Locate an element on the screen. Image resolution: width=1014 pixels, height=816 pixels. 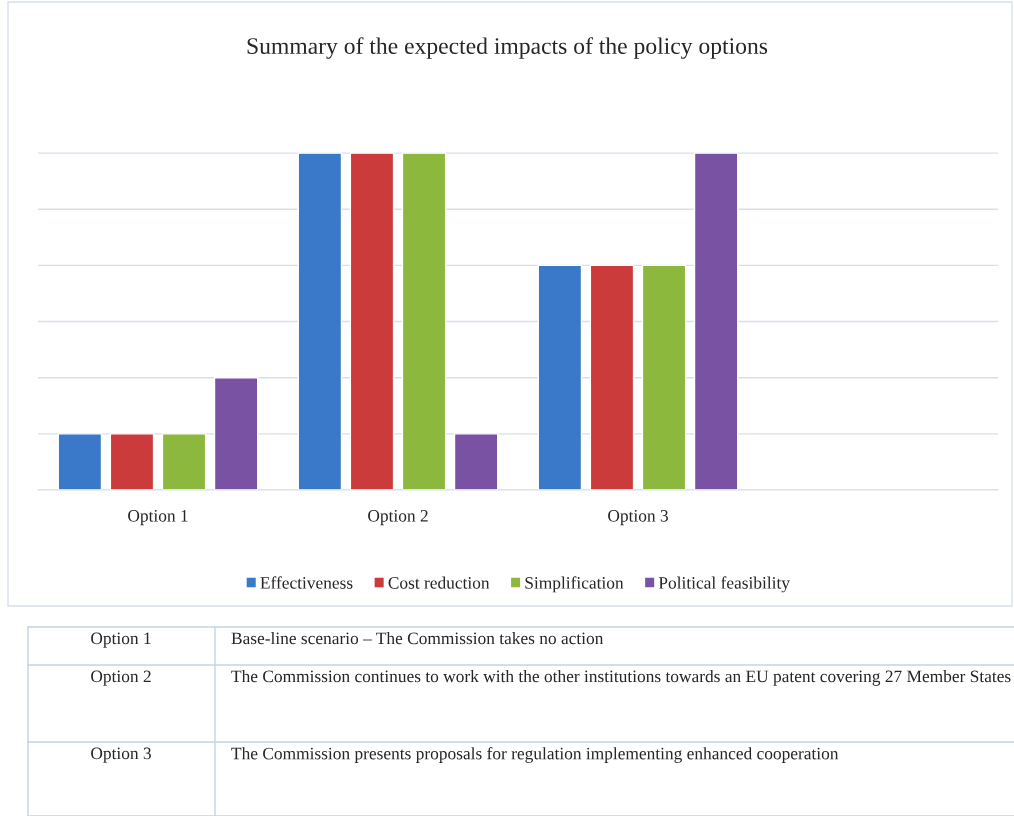
text: Base-line scenario – The Commission takes no action is located at coordinates (417, 638).